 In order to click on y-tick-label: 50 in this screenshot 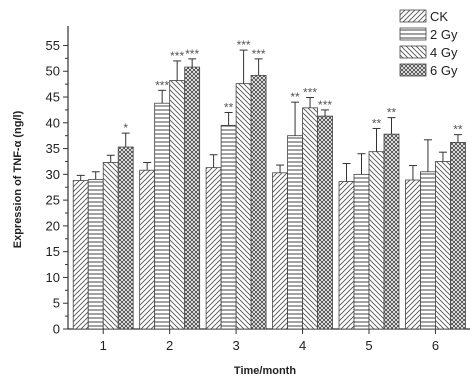, I will do `click(53, 71)`.